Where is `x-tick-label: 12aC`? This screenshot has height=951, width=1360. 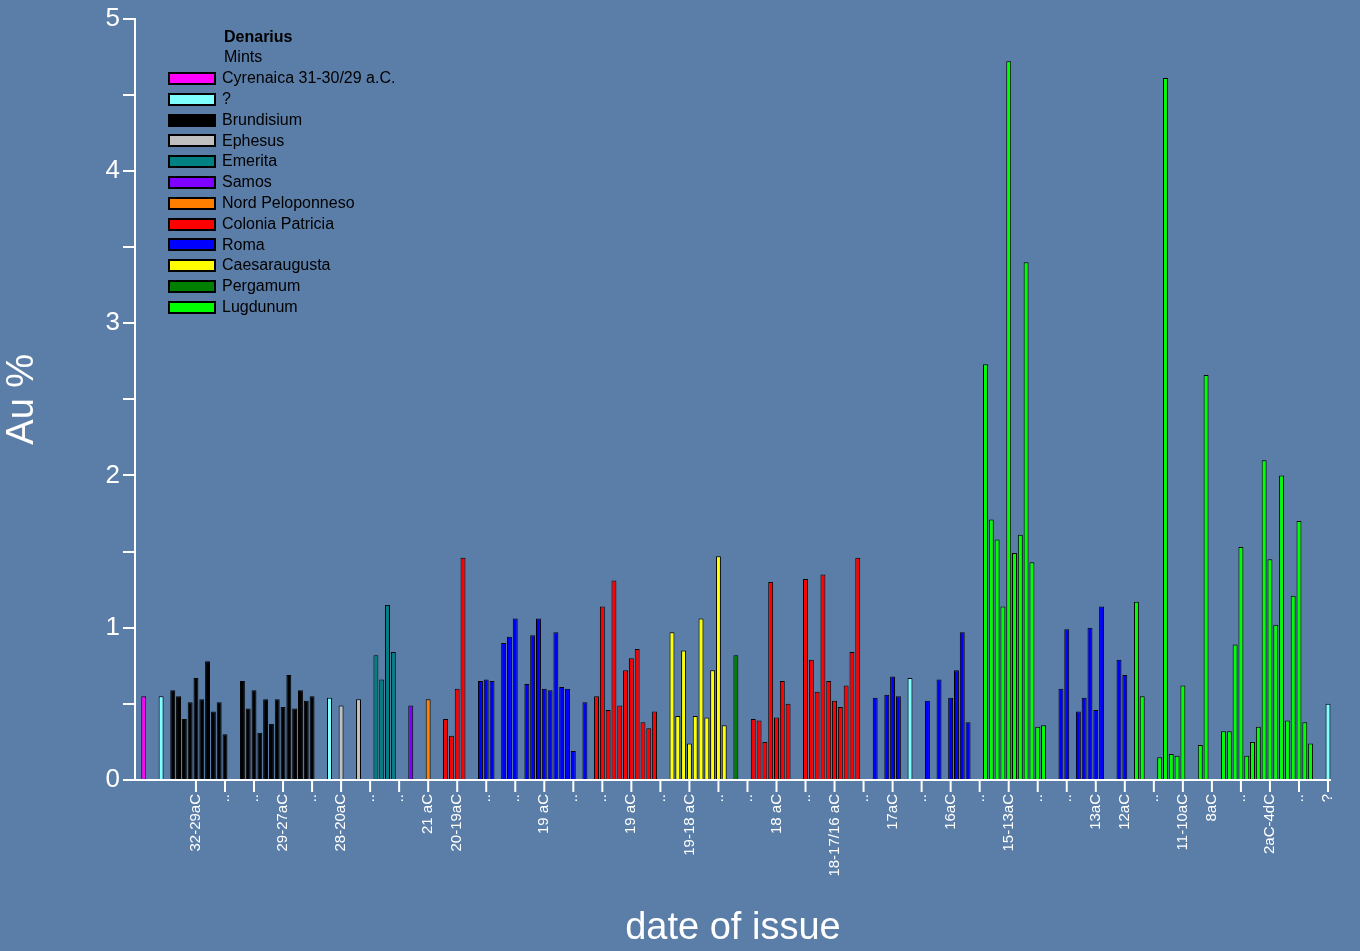 x-tick-label: 12aC is located at coordinates (1123, 811).